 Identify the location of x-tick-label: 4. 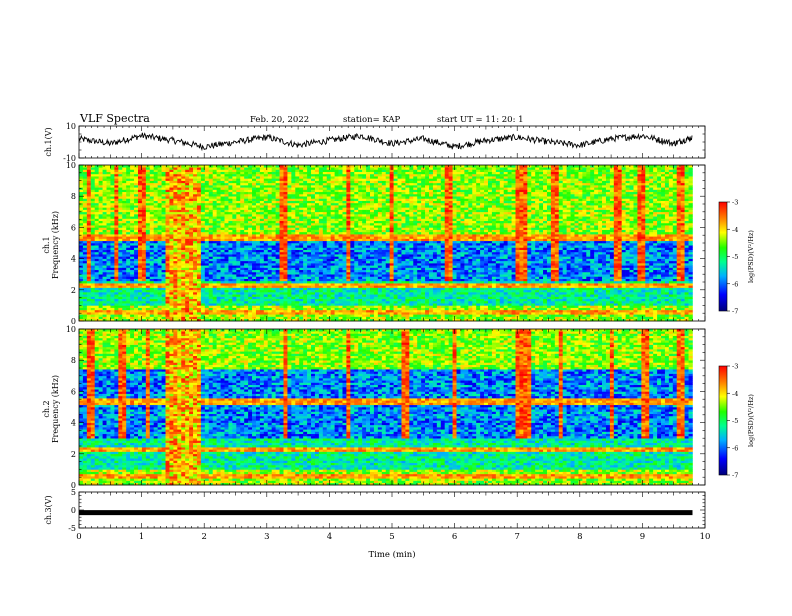
(329, 537).